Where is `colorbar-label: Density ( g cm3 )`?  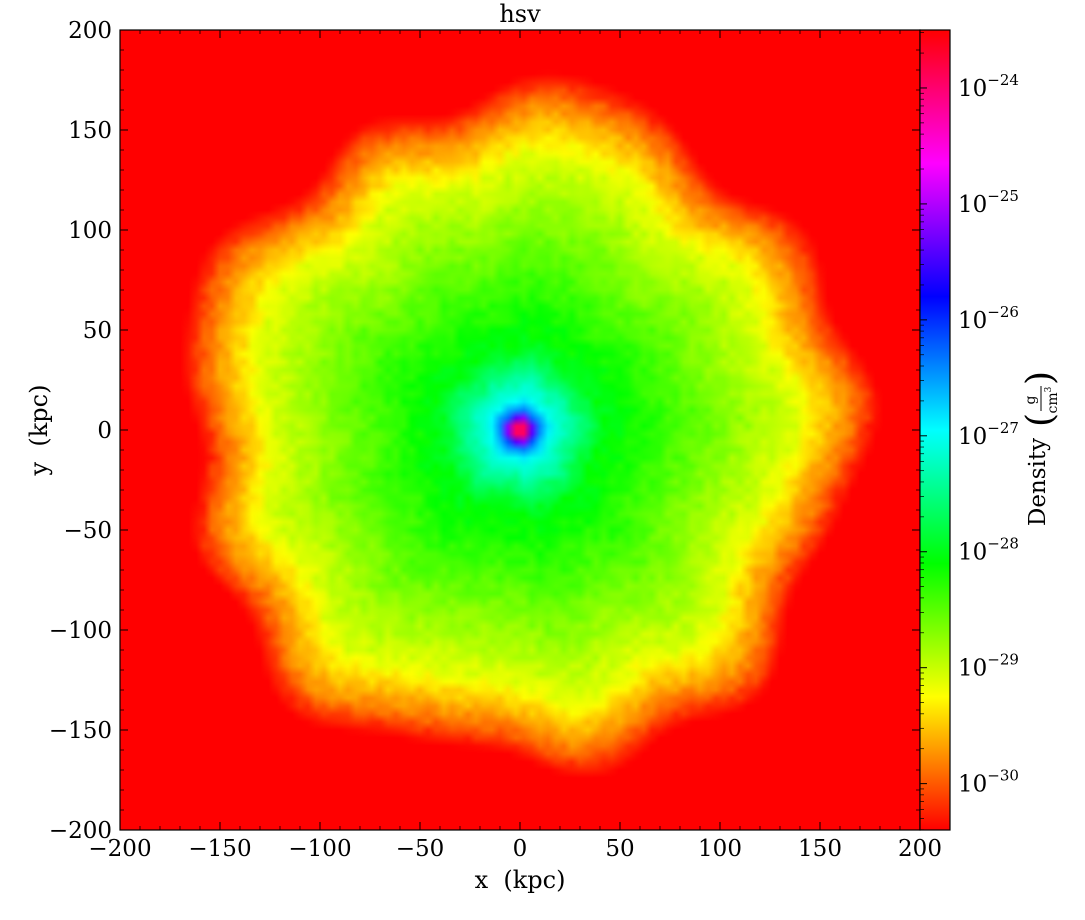 colorbar-label: Density ( g cm3 ) is located at coordinates (1040, 448).